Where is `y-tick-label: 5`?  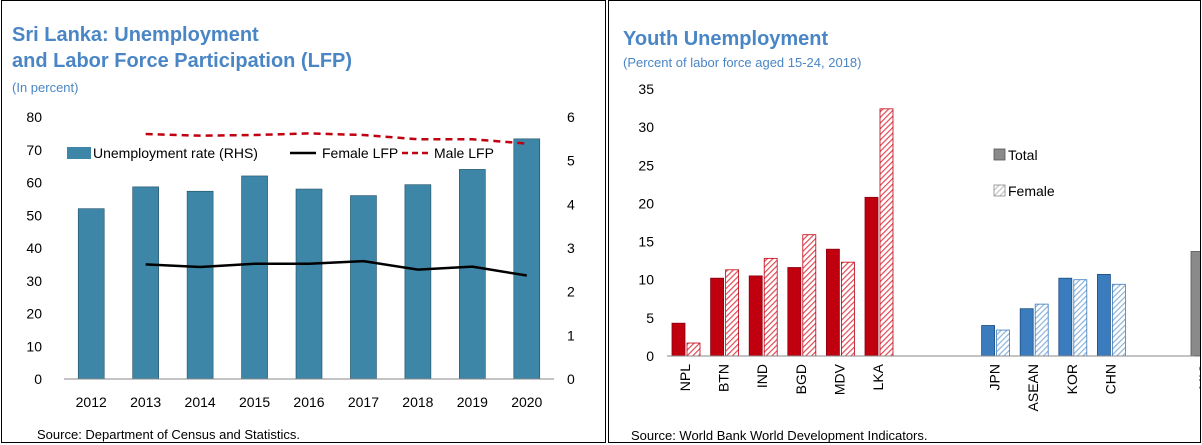
y-tick-label: 5 is located at coordinates (650, 318).